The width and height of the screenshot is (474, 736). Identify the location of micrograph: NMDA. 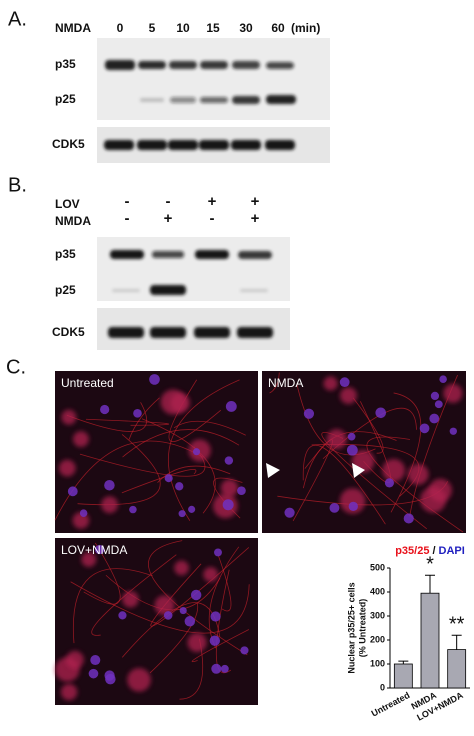
(364, 452).